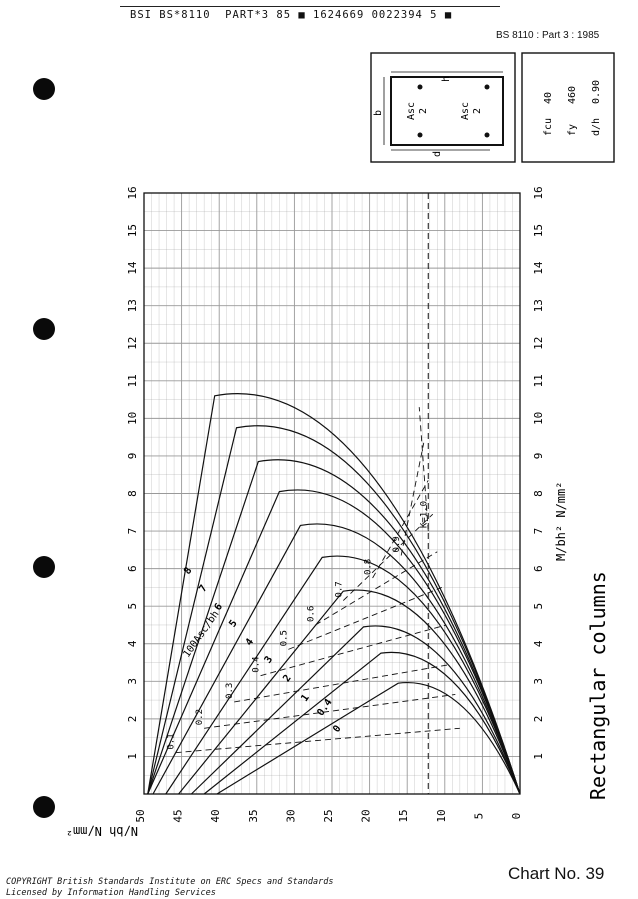 The height and width of the screenshot is (899, 638). Describe the element at coordinates (132, 305) in the screenshot. I see `m-tick-label-left: 13` at that location.